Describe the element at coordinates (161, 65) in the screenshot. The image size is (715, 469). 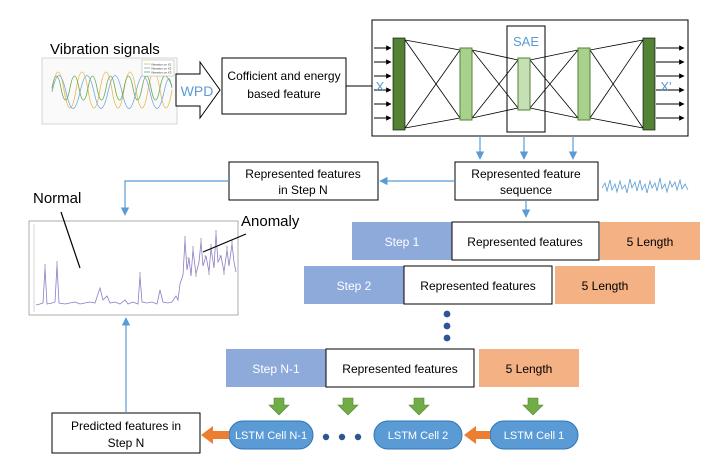
I see `vibration-legend-1: Vibration on X1` at that location.